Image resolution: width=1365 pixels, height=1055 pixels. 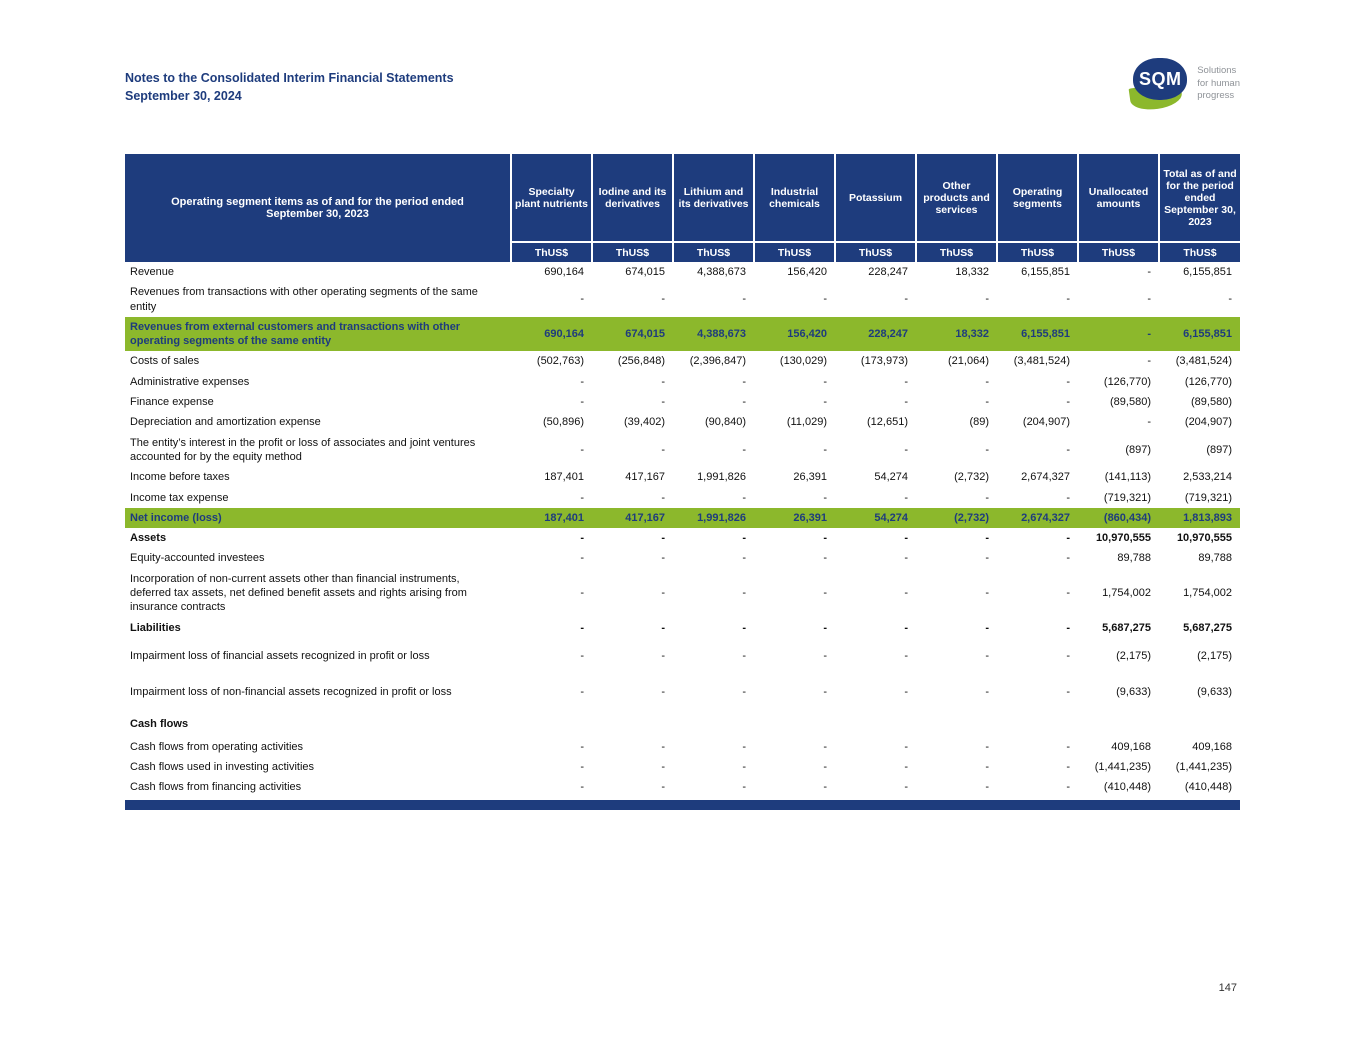 What do you see at coordinates (956, 198) in the screenshot?
I see `column-header: Other products and services` at bounding box center [956, 198].